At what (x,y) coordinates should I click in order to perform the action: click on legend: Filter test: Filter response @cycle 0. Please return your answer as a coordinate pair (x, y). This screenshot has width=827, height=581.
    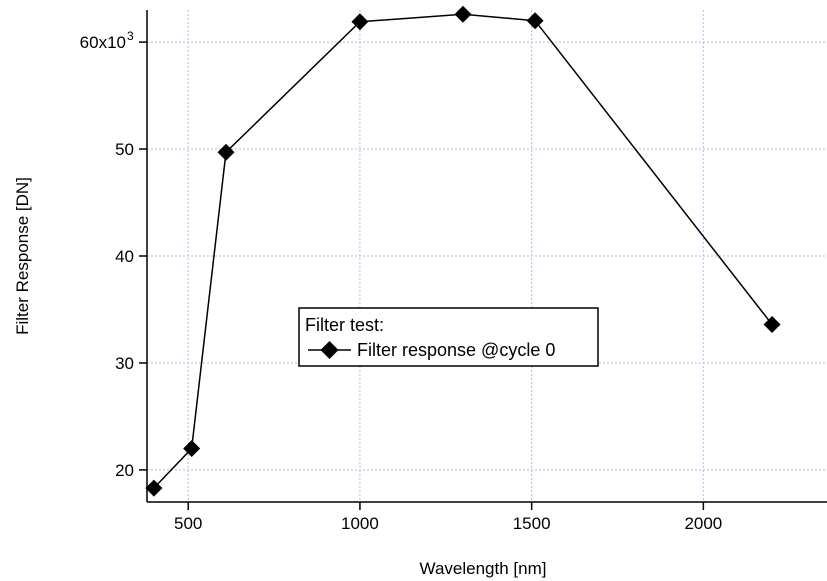
    Looking at the image, I should click on (448, 337).